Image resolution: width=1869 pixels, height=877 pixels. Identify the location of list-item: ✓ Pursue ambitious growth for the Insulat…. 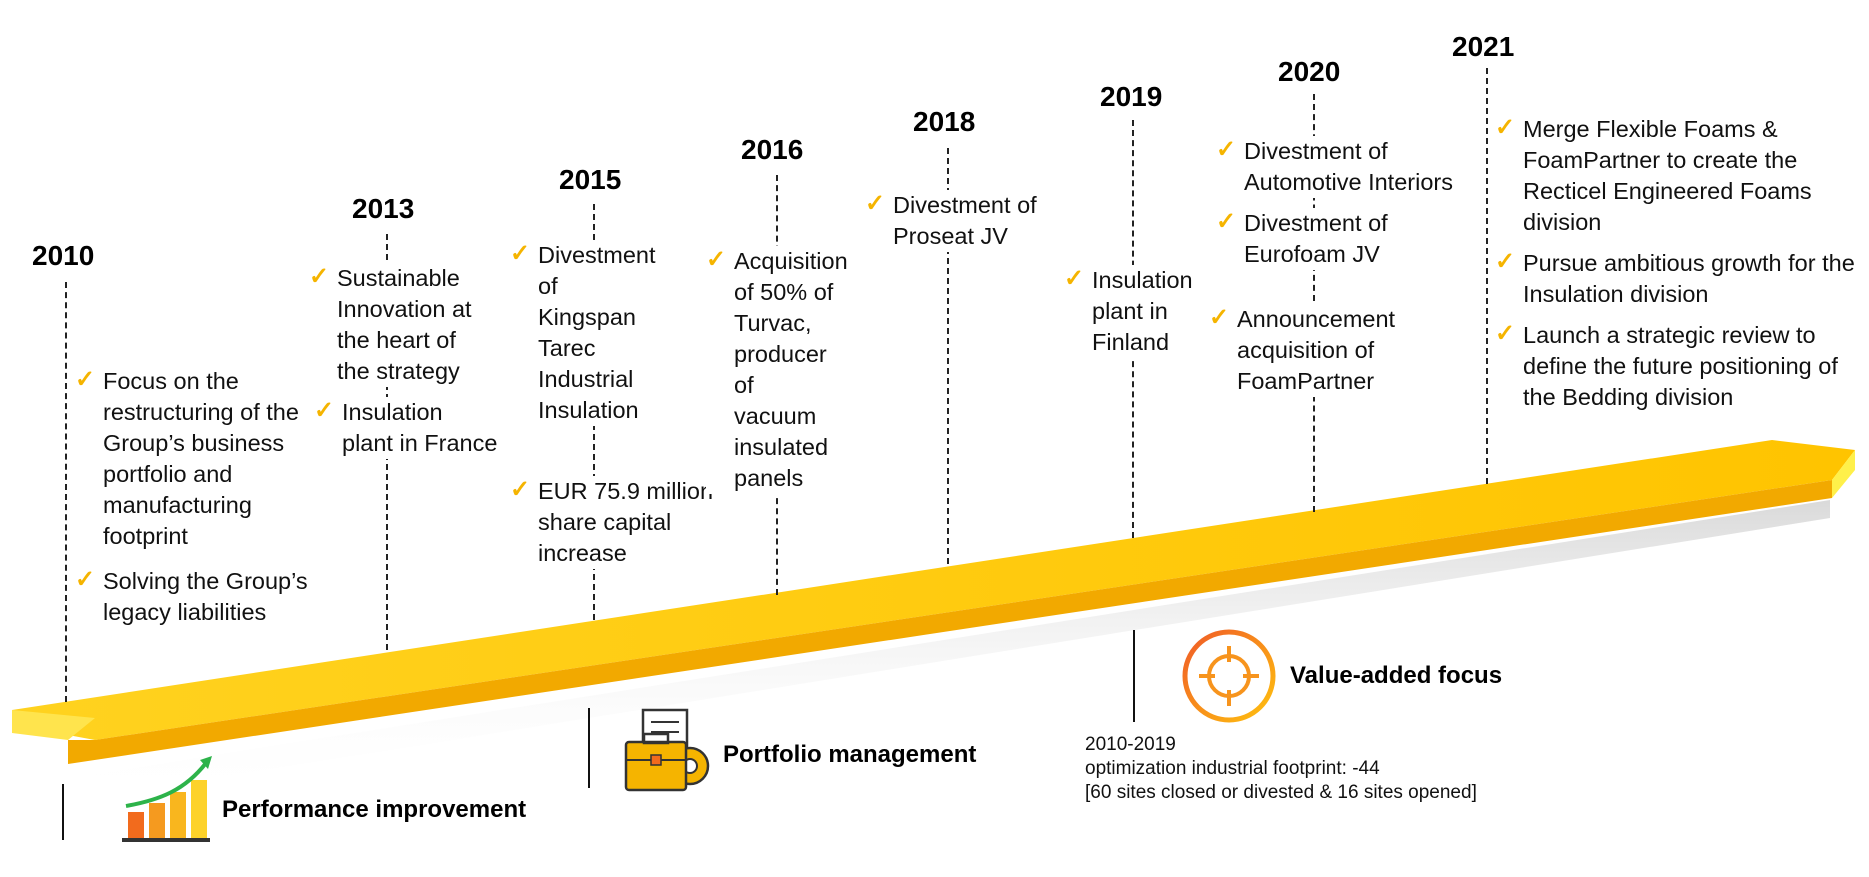
(1675, 279).